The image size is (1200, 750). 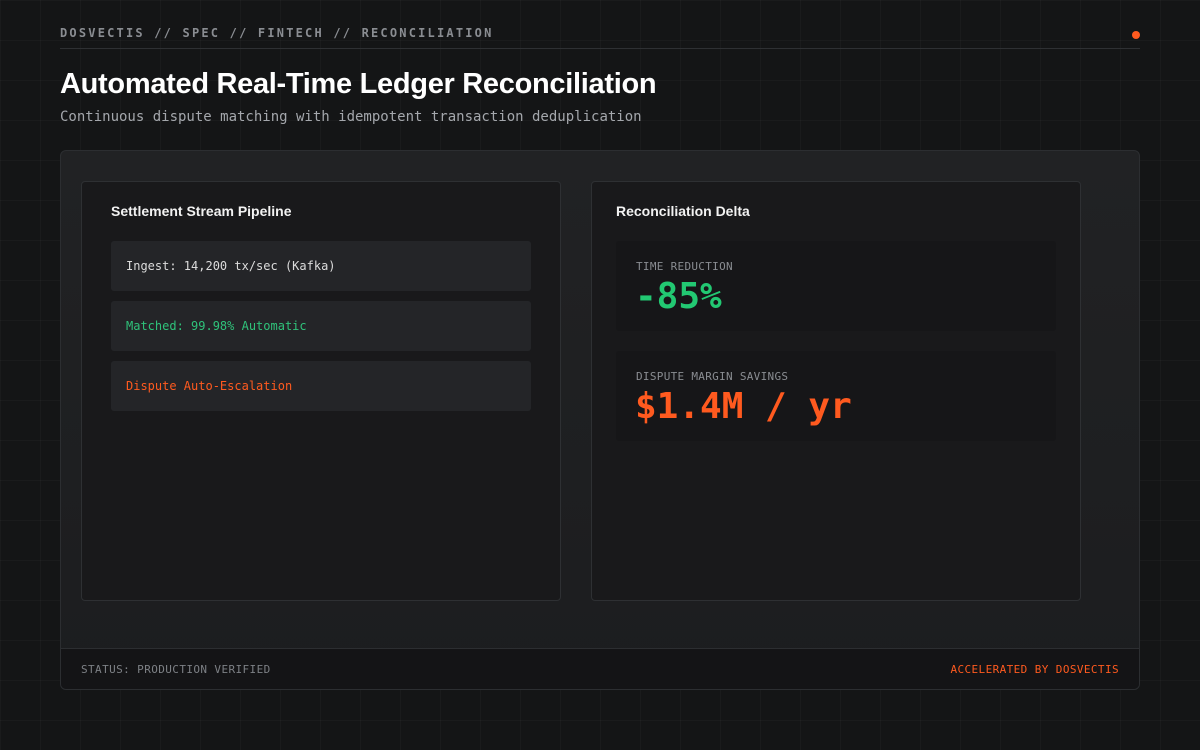 I want to click on metric-value: -85%, so click(x=678, y=296).